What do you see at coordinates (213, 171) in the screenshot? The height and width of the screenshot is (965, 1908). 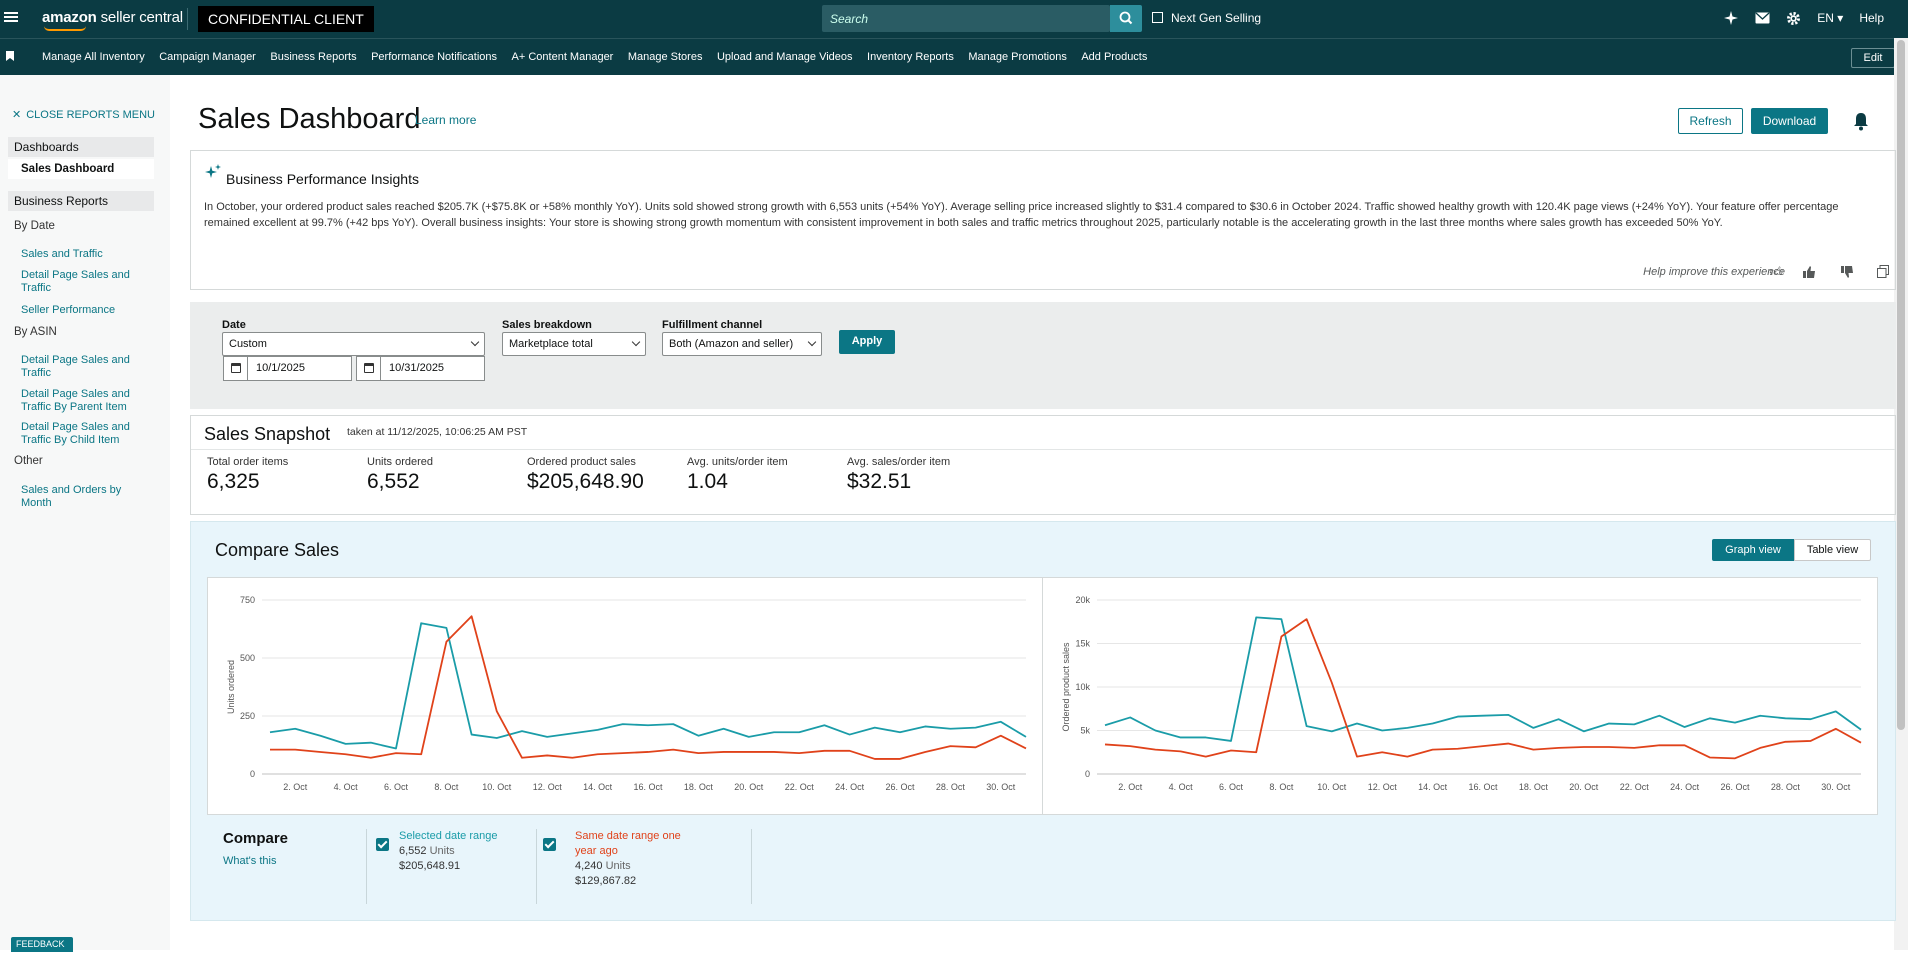 I see `ai-sparkle-icon` at bounding box center [213, 171].